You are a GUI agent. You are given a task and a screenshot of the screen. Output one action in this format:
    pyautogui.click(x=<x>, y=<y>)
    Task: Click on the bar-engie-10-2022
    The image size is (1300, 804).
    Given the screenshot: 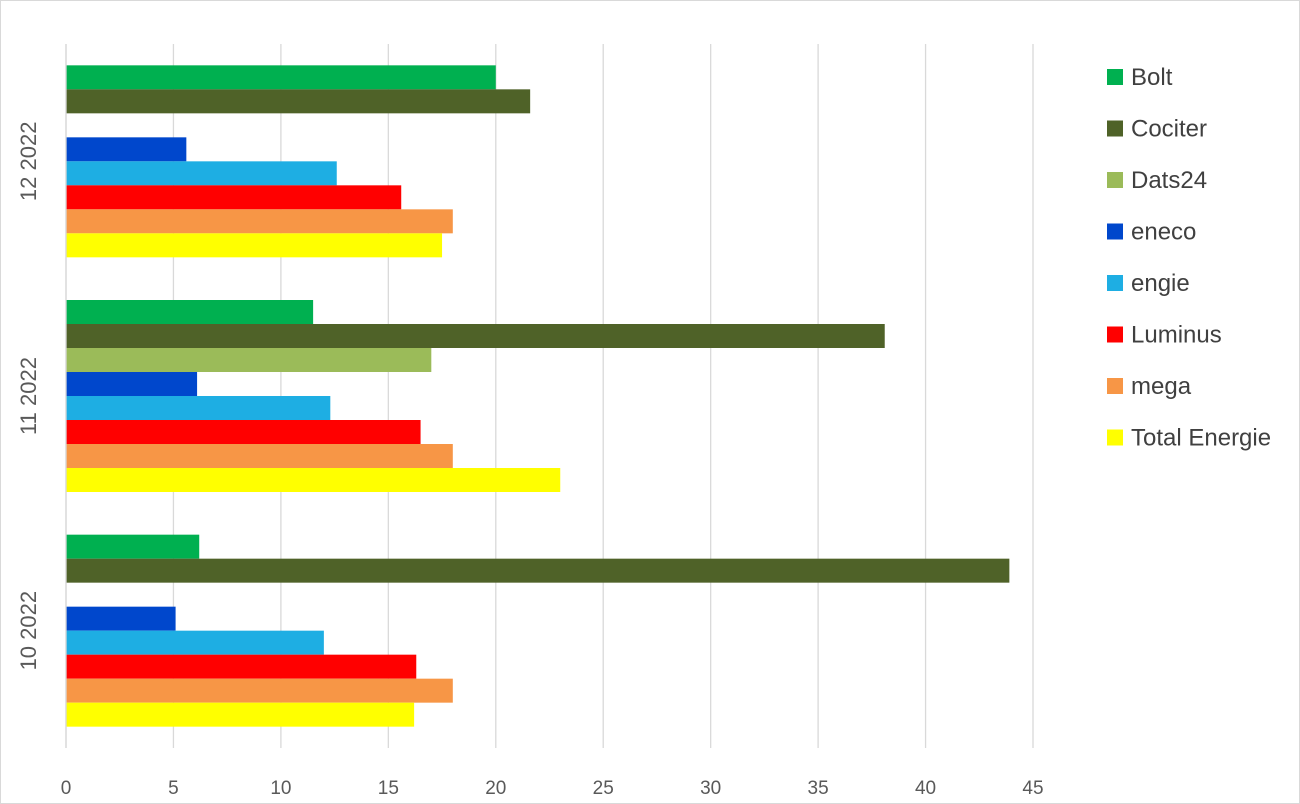 What is the action you would take?
    pyautogui.click(x=195, y=642)
    